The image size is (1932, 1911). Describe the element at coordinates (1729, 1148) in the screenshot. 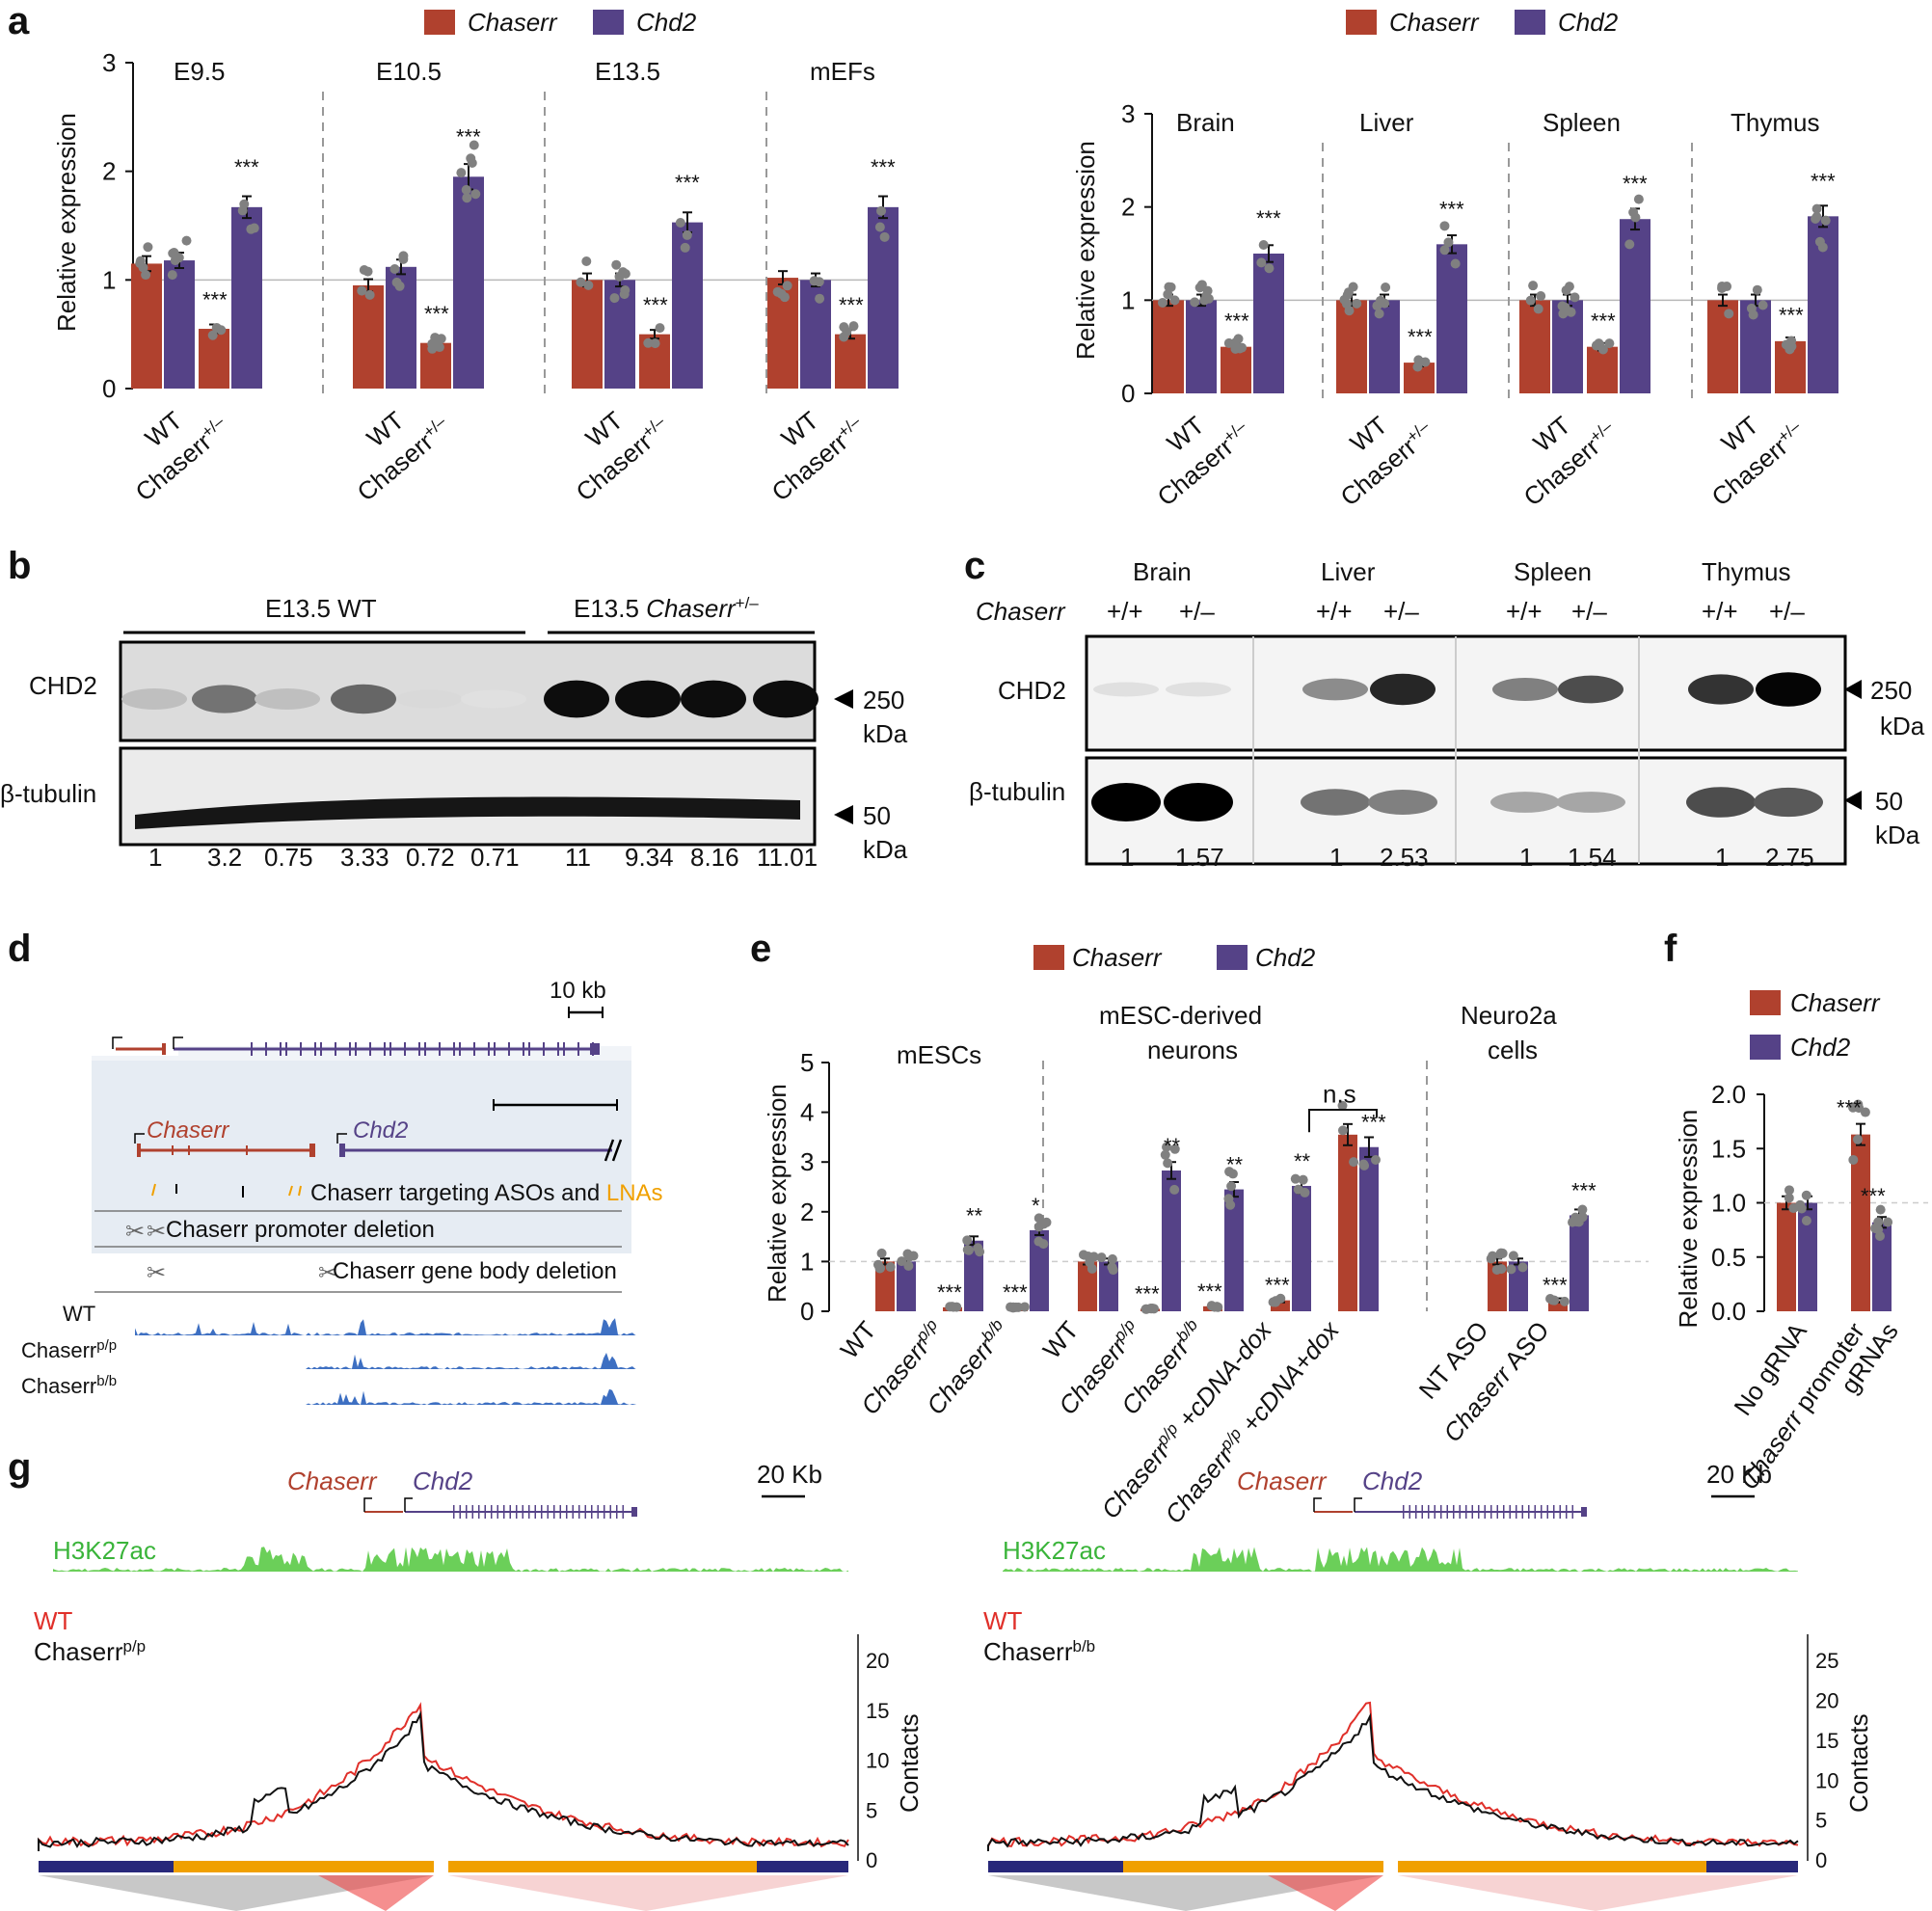

I see `f-ytick: 1.5` at that location.